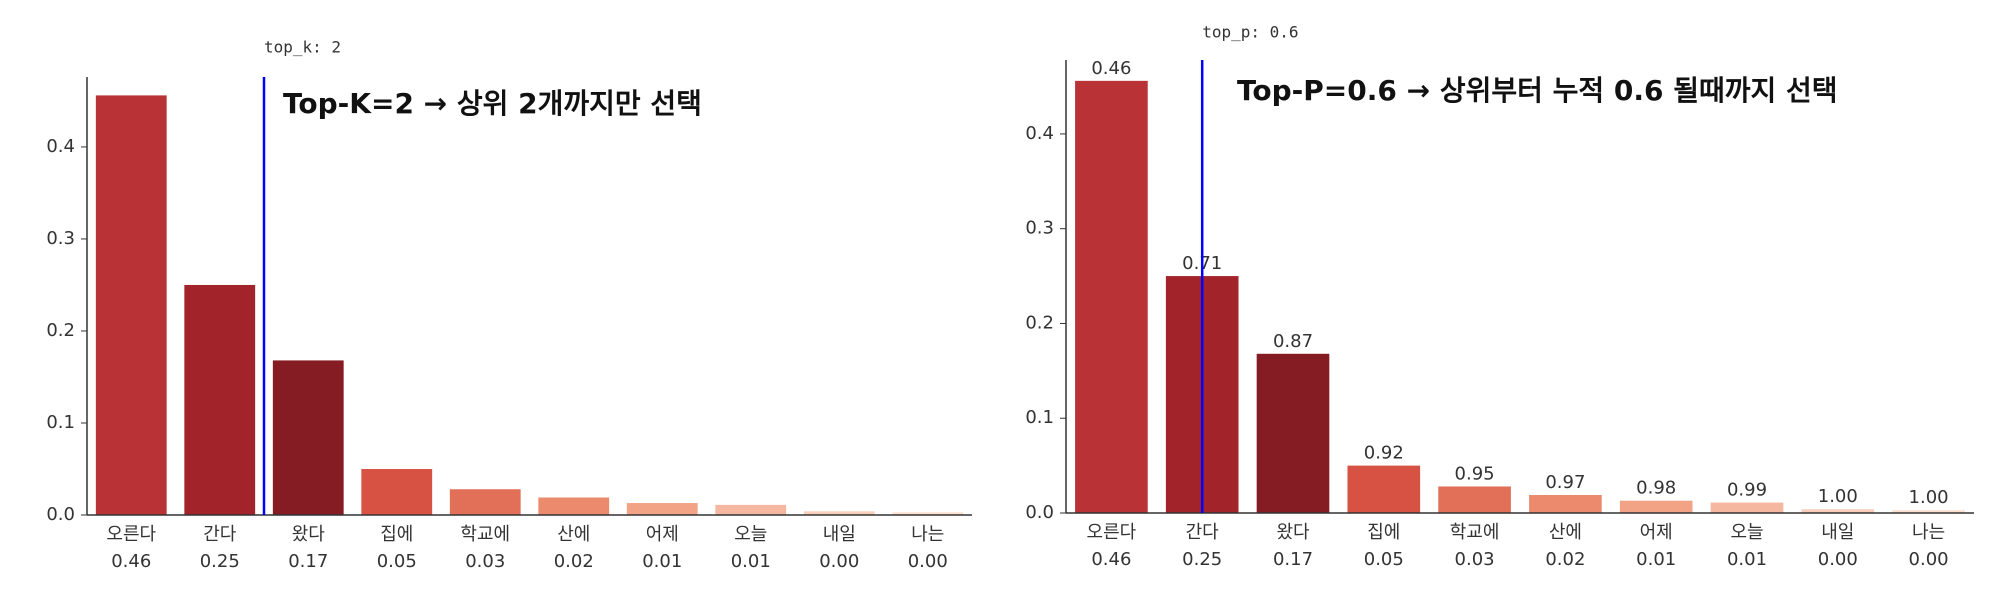 Image resolution: width=2000 pixels, height=598 pixels. I want to click on bar-label: 0.46, so click(1111, 68).